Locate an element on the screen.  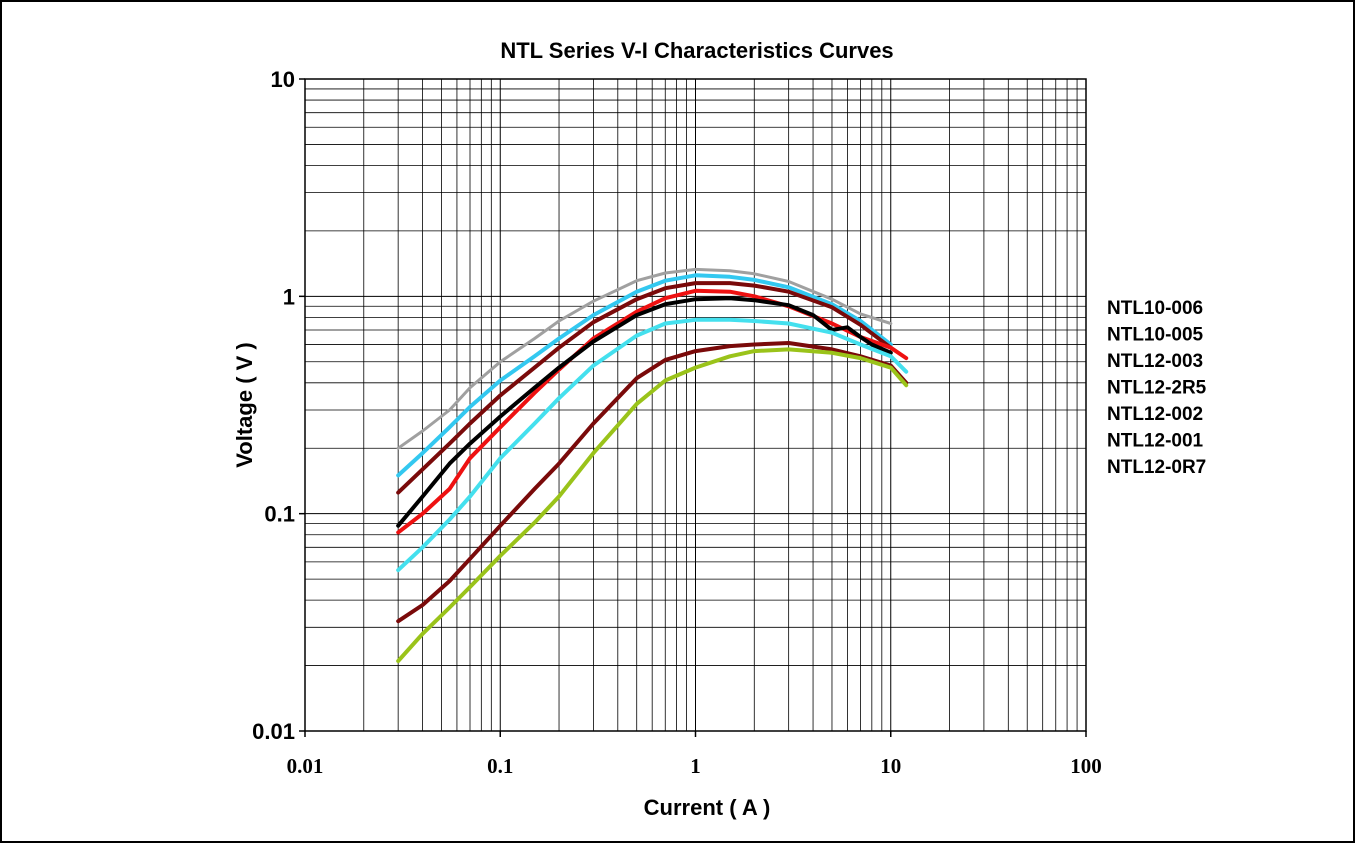
x-tick-label: 0.1 is located at coordinates (500, 766).